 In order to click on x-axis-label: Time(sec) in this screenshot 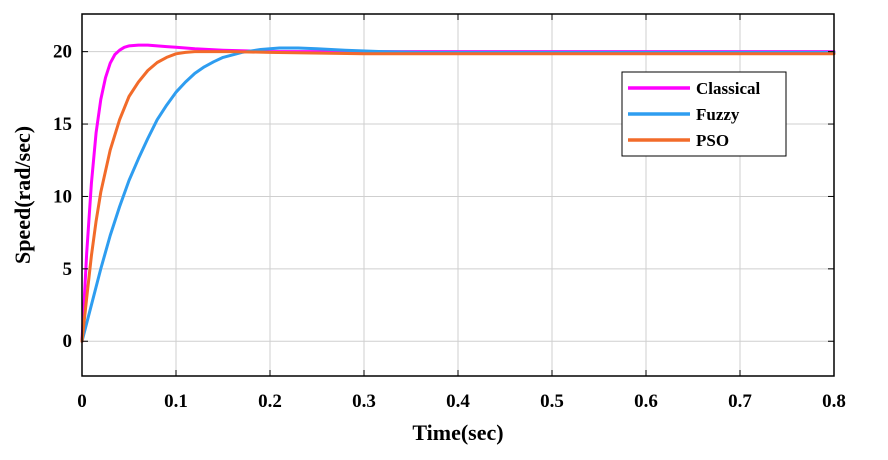, I will do `click(457, 432)`.